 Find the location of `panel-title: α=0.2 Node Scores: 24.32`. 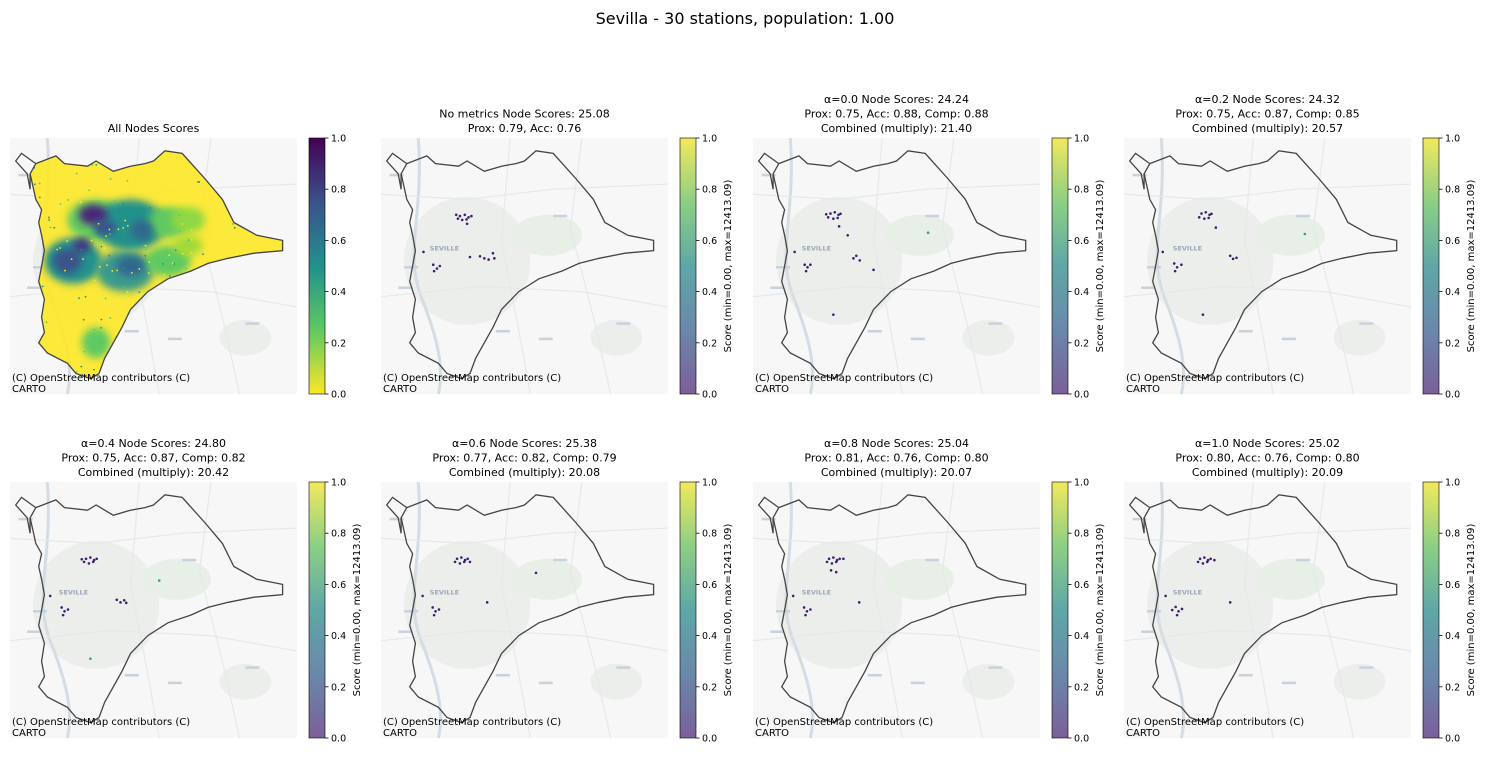

panel-title: α=0.2 Node Scores: 24.32 is located at coordinates (1267, 99).